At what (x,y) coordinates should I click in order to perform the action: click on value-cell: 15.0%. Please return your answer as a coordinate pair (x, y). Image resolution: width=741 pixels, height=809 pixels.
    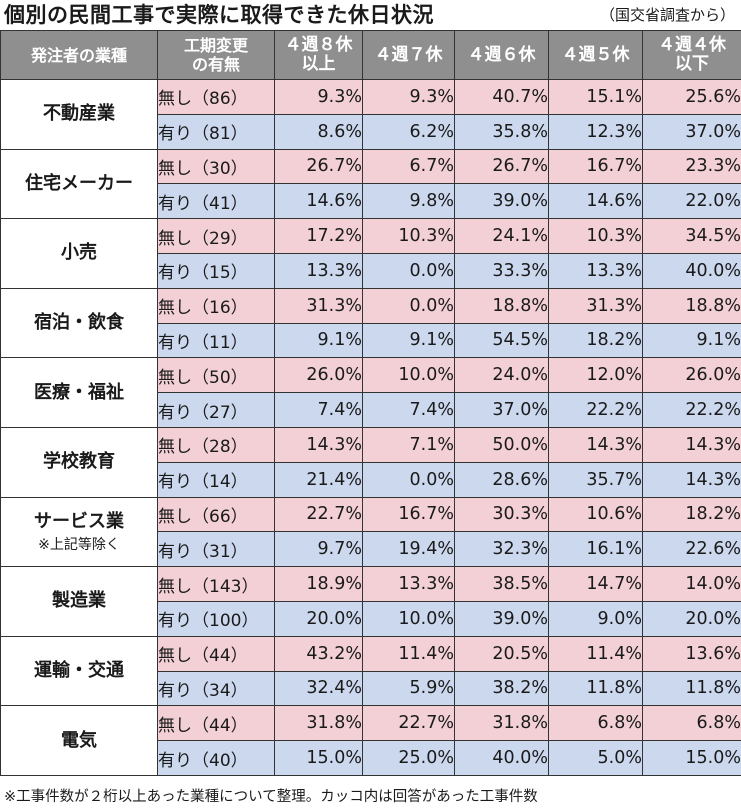
    Looking at the image, I should click on (691, 758).